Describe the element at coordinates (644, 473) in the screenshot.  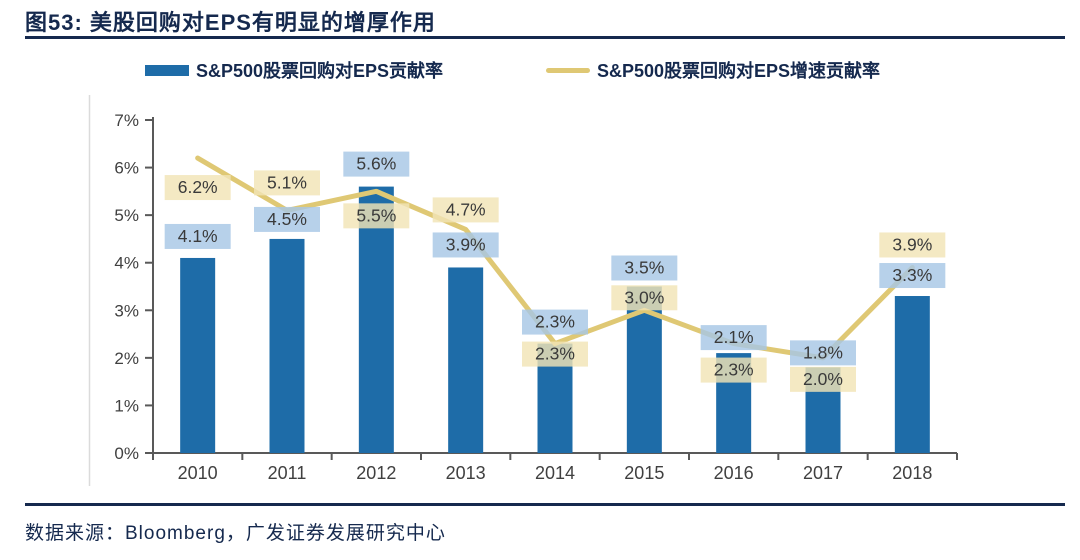
I see `x-tick-label-2015: 2015` at that location.